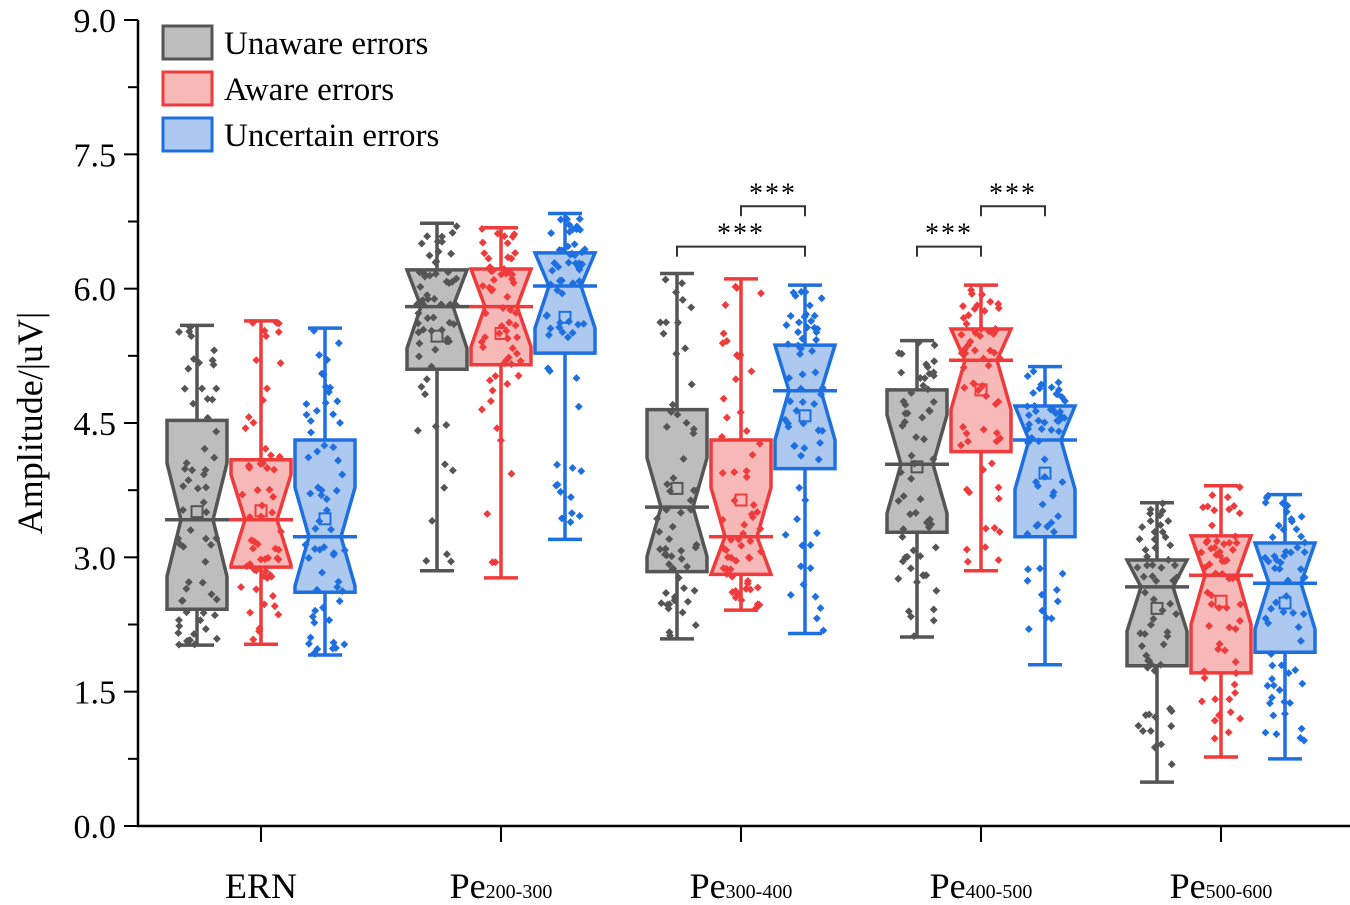 This screenshot has width=1350, height=905. What do you see at coordinates (917, 489) in the screenshot?
I see `box-unaware-errors` at bounding box center [917, 489].